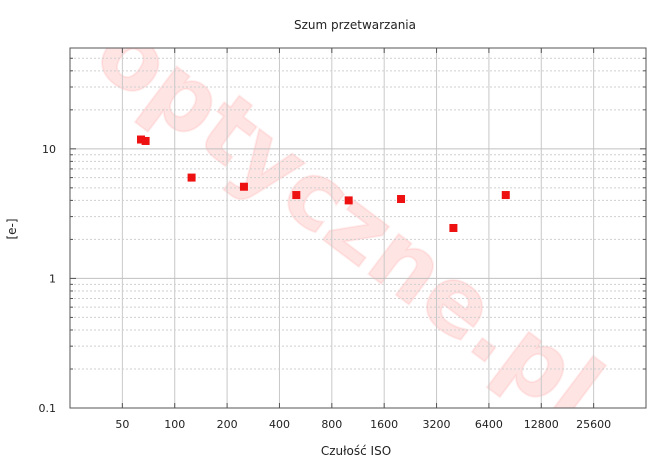 The height and width of the screenshot is (463, 670). What do you see at coordinates (384, 424) in the screenshot?
I see `x-tick-label: 1600` at bounding box center [384, 424].